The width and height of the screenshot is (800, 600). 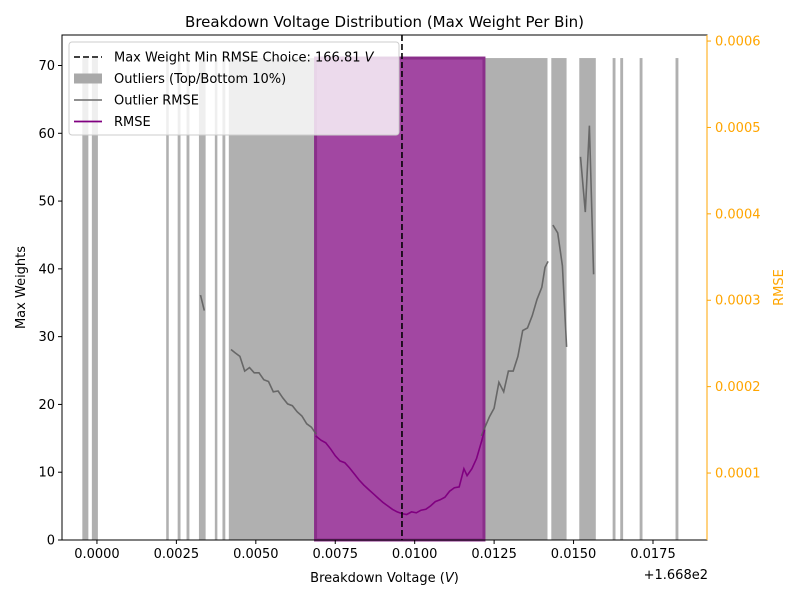 What do you see at coordinates (132, 122) in the screenshot?
I see `legend-label: RMSE` at bounding box center [132, 122].